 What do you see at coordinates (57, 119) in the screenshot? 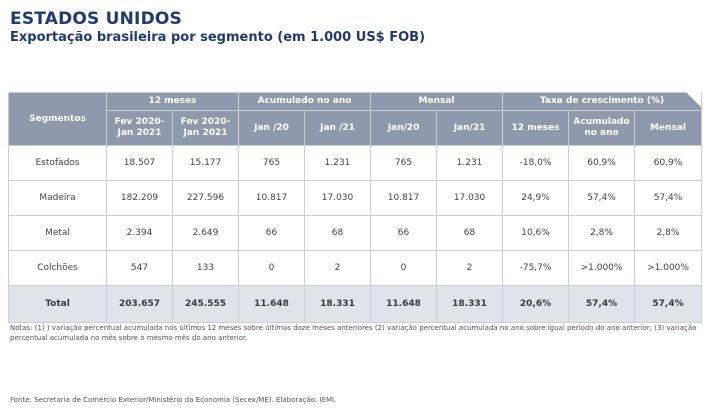
I see `header-segmentos: Segmentos` at bounding box center [57, 119].